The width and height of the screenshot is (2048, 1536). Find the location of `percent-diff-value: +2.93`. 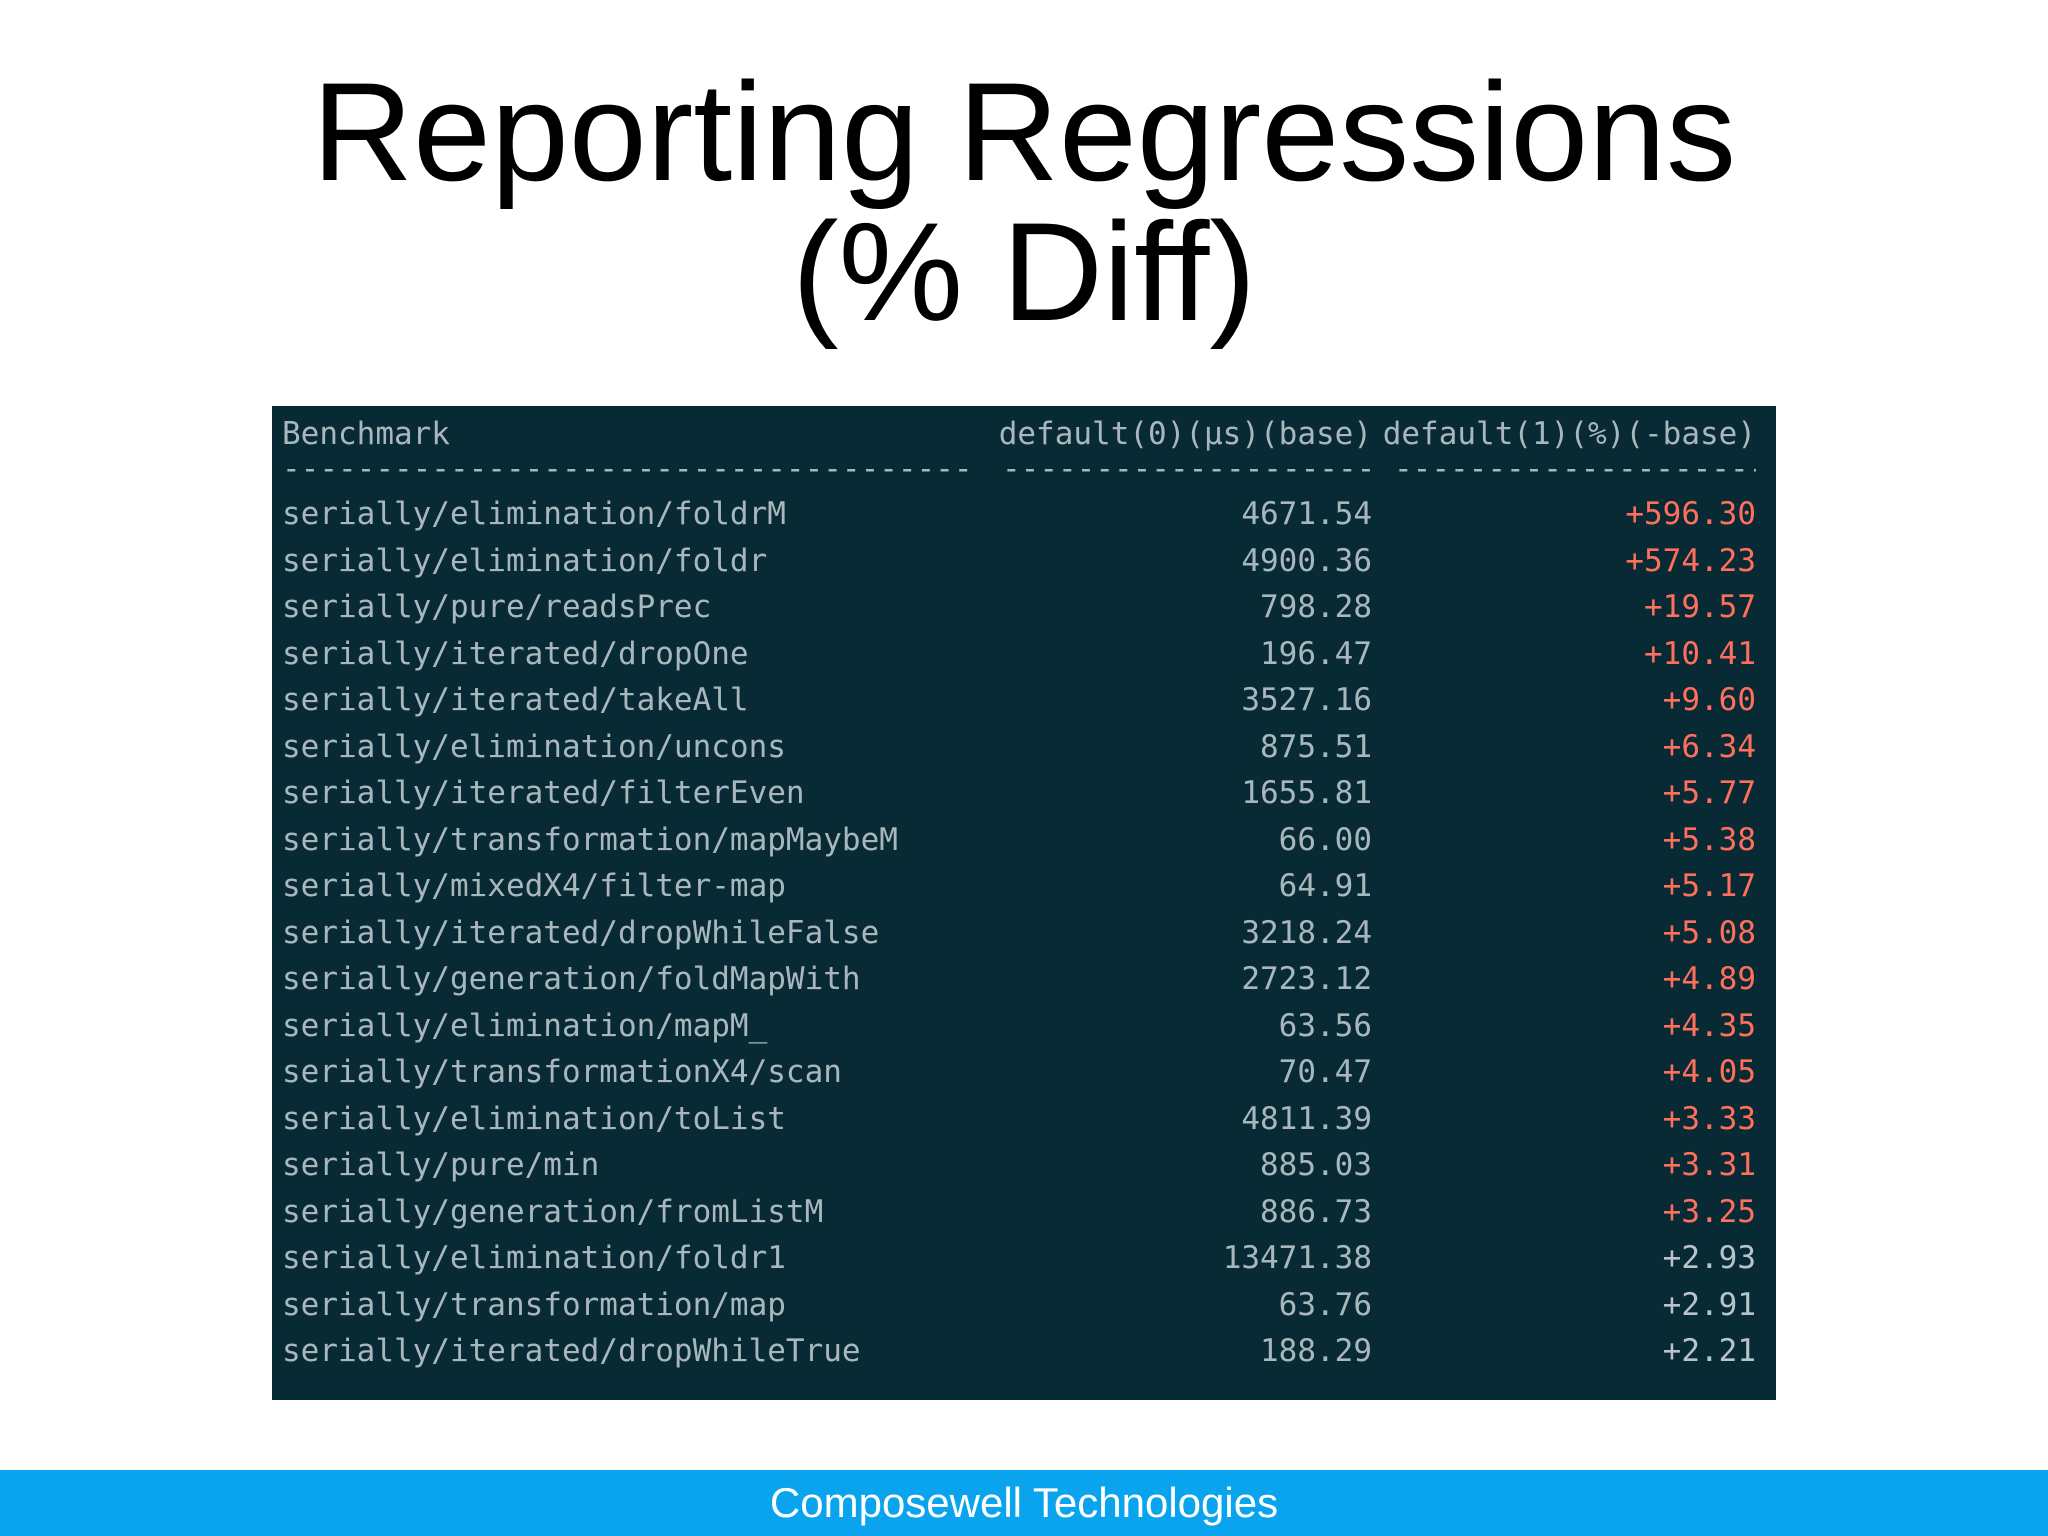

percent-diff-value: +2.93 is located at coordinates (1709, 1258).